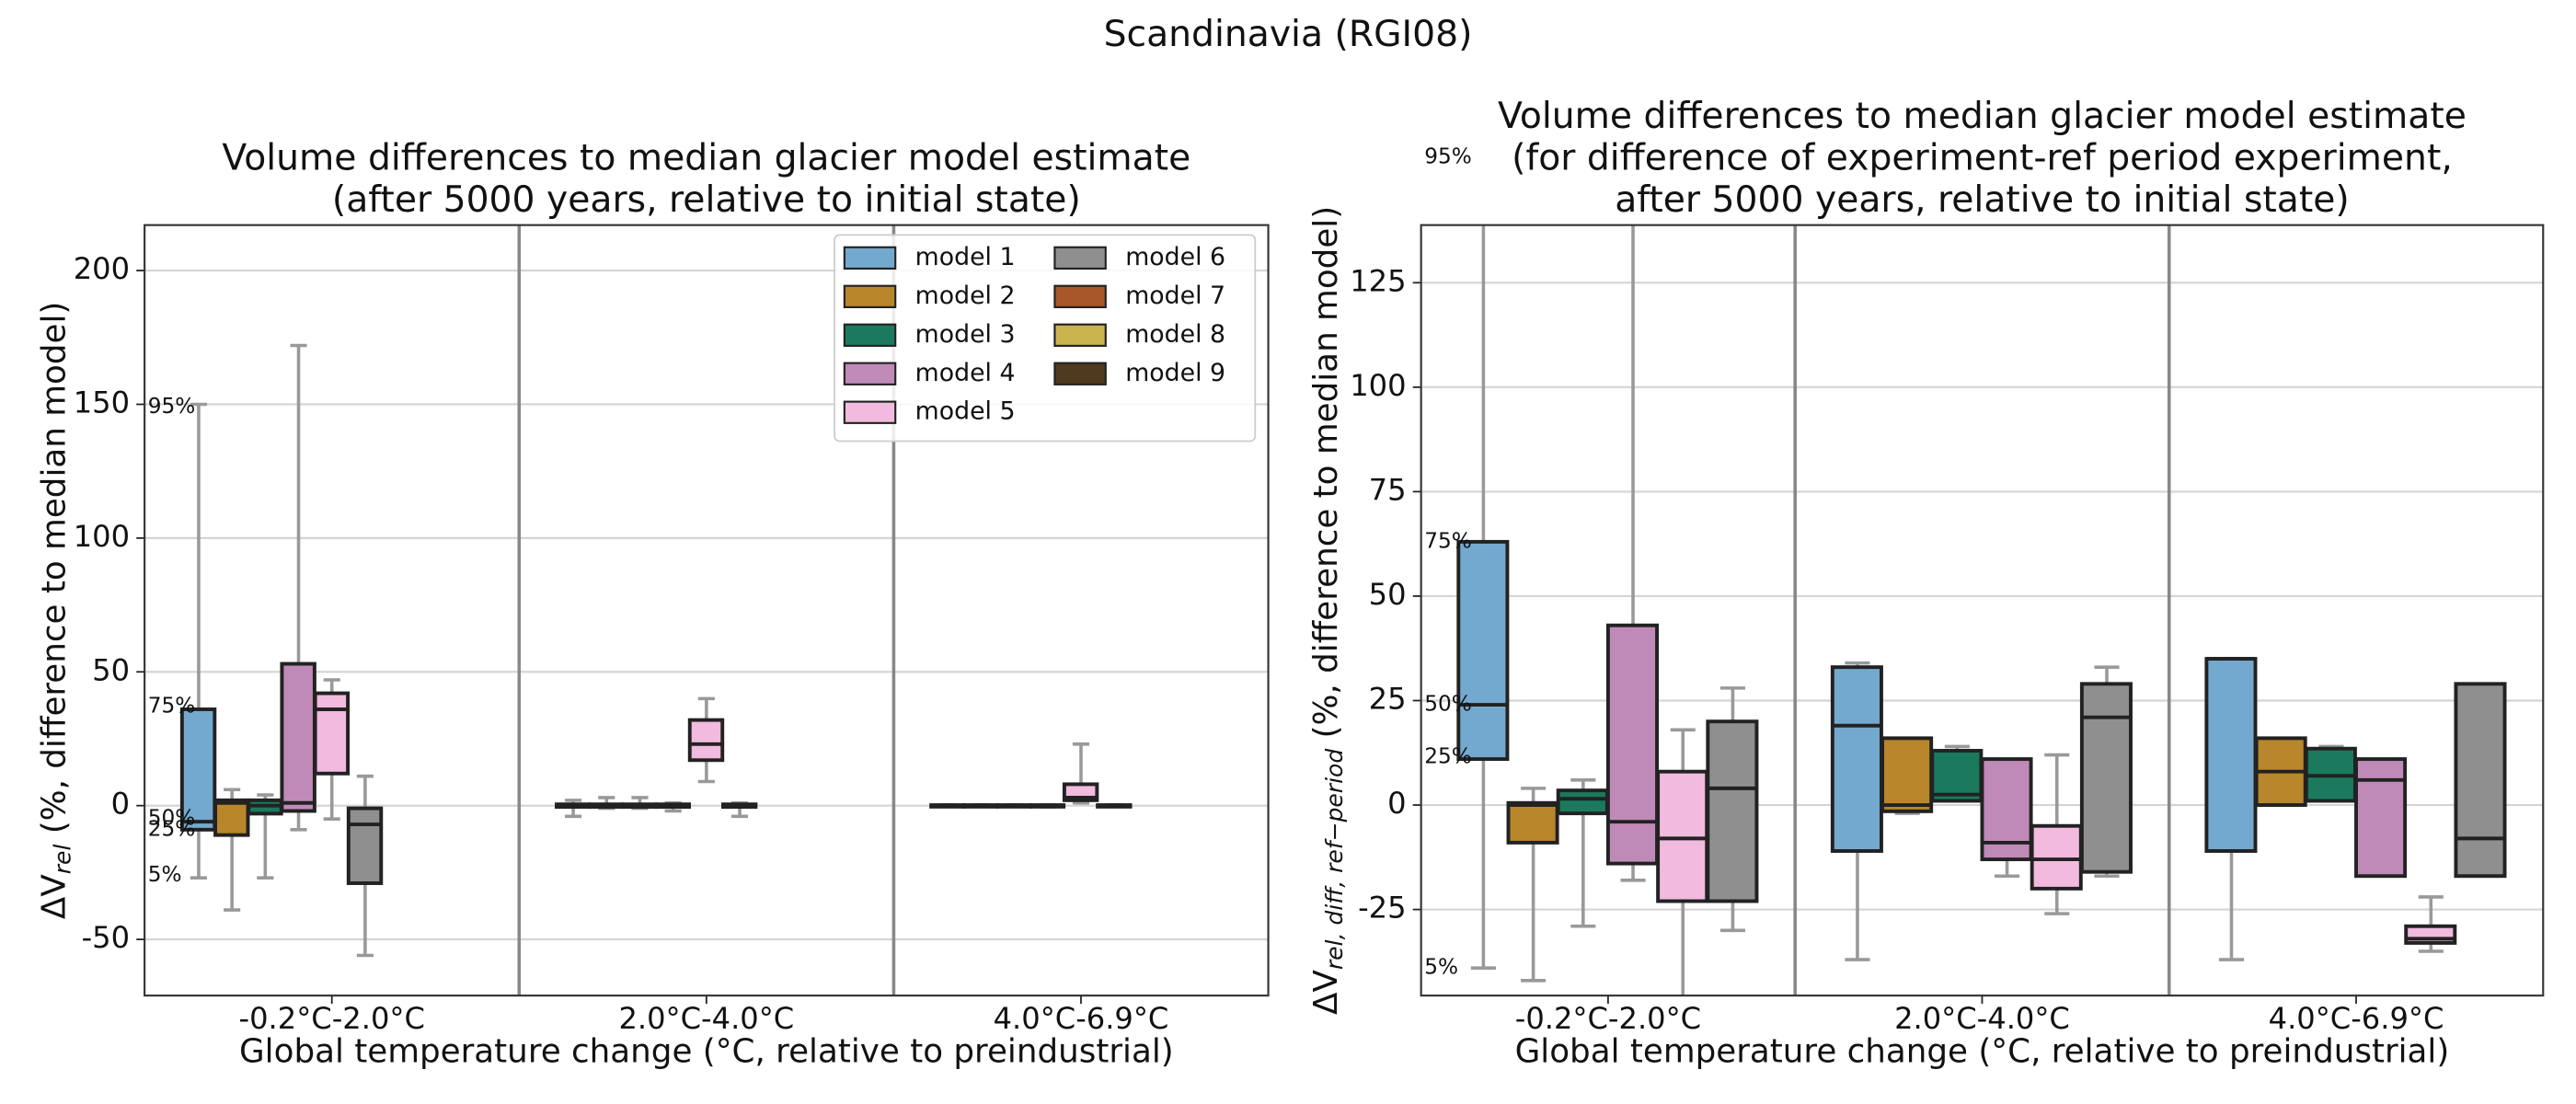 The width and height of the screenshot is (2576, 1104). Describe the element at coordinates (1175, 296) in the screenshot. I see `legend-label: model 7` at that location.